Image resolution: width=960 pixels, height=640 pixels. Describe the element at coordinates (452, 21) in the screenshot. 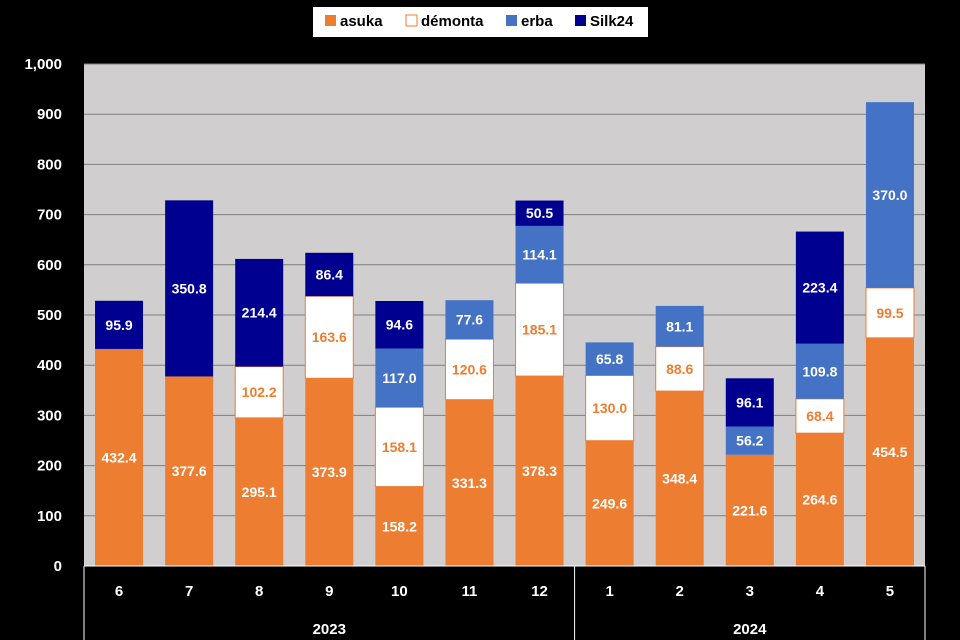

I see `legend-label: démonta` at that location.